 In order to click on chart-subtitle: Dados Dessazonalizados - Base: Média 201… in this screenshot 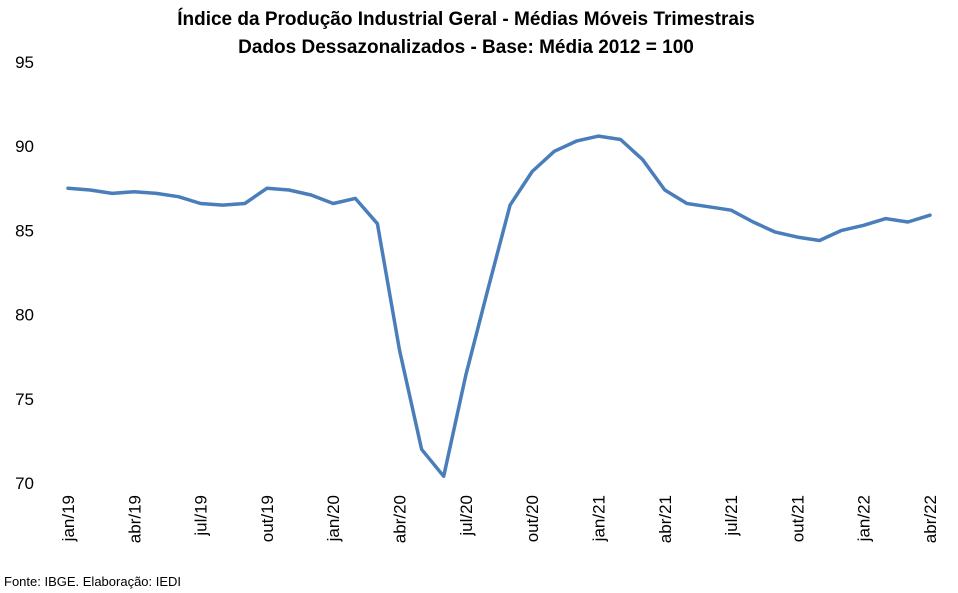, I will do `click(466, 47)`.